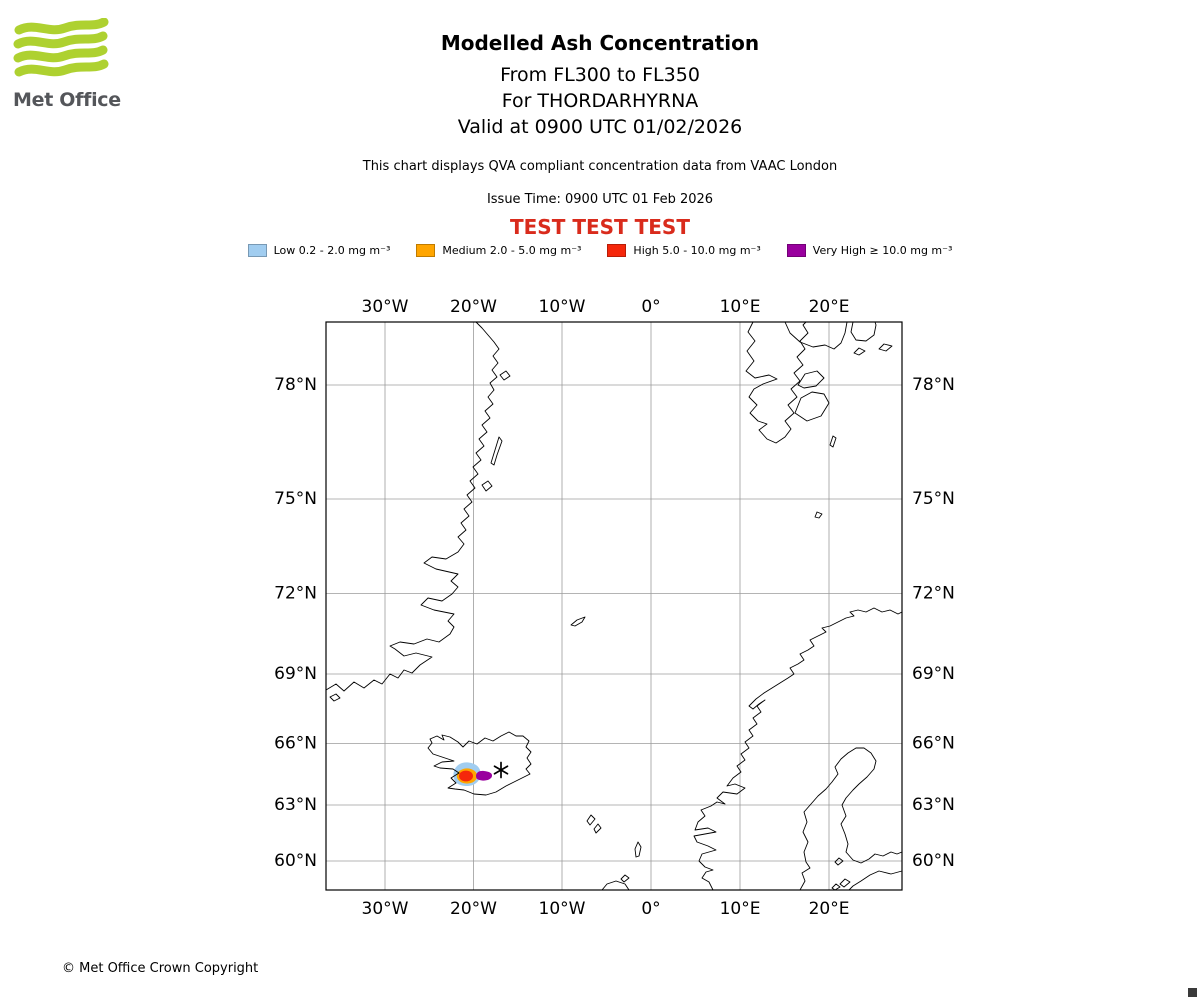 The height and width of the screenshot is (1000, 1200). I want to click on lon-label-top-10e: 10°E, so click(740, 307).